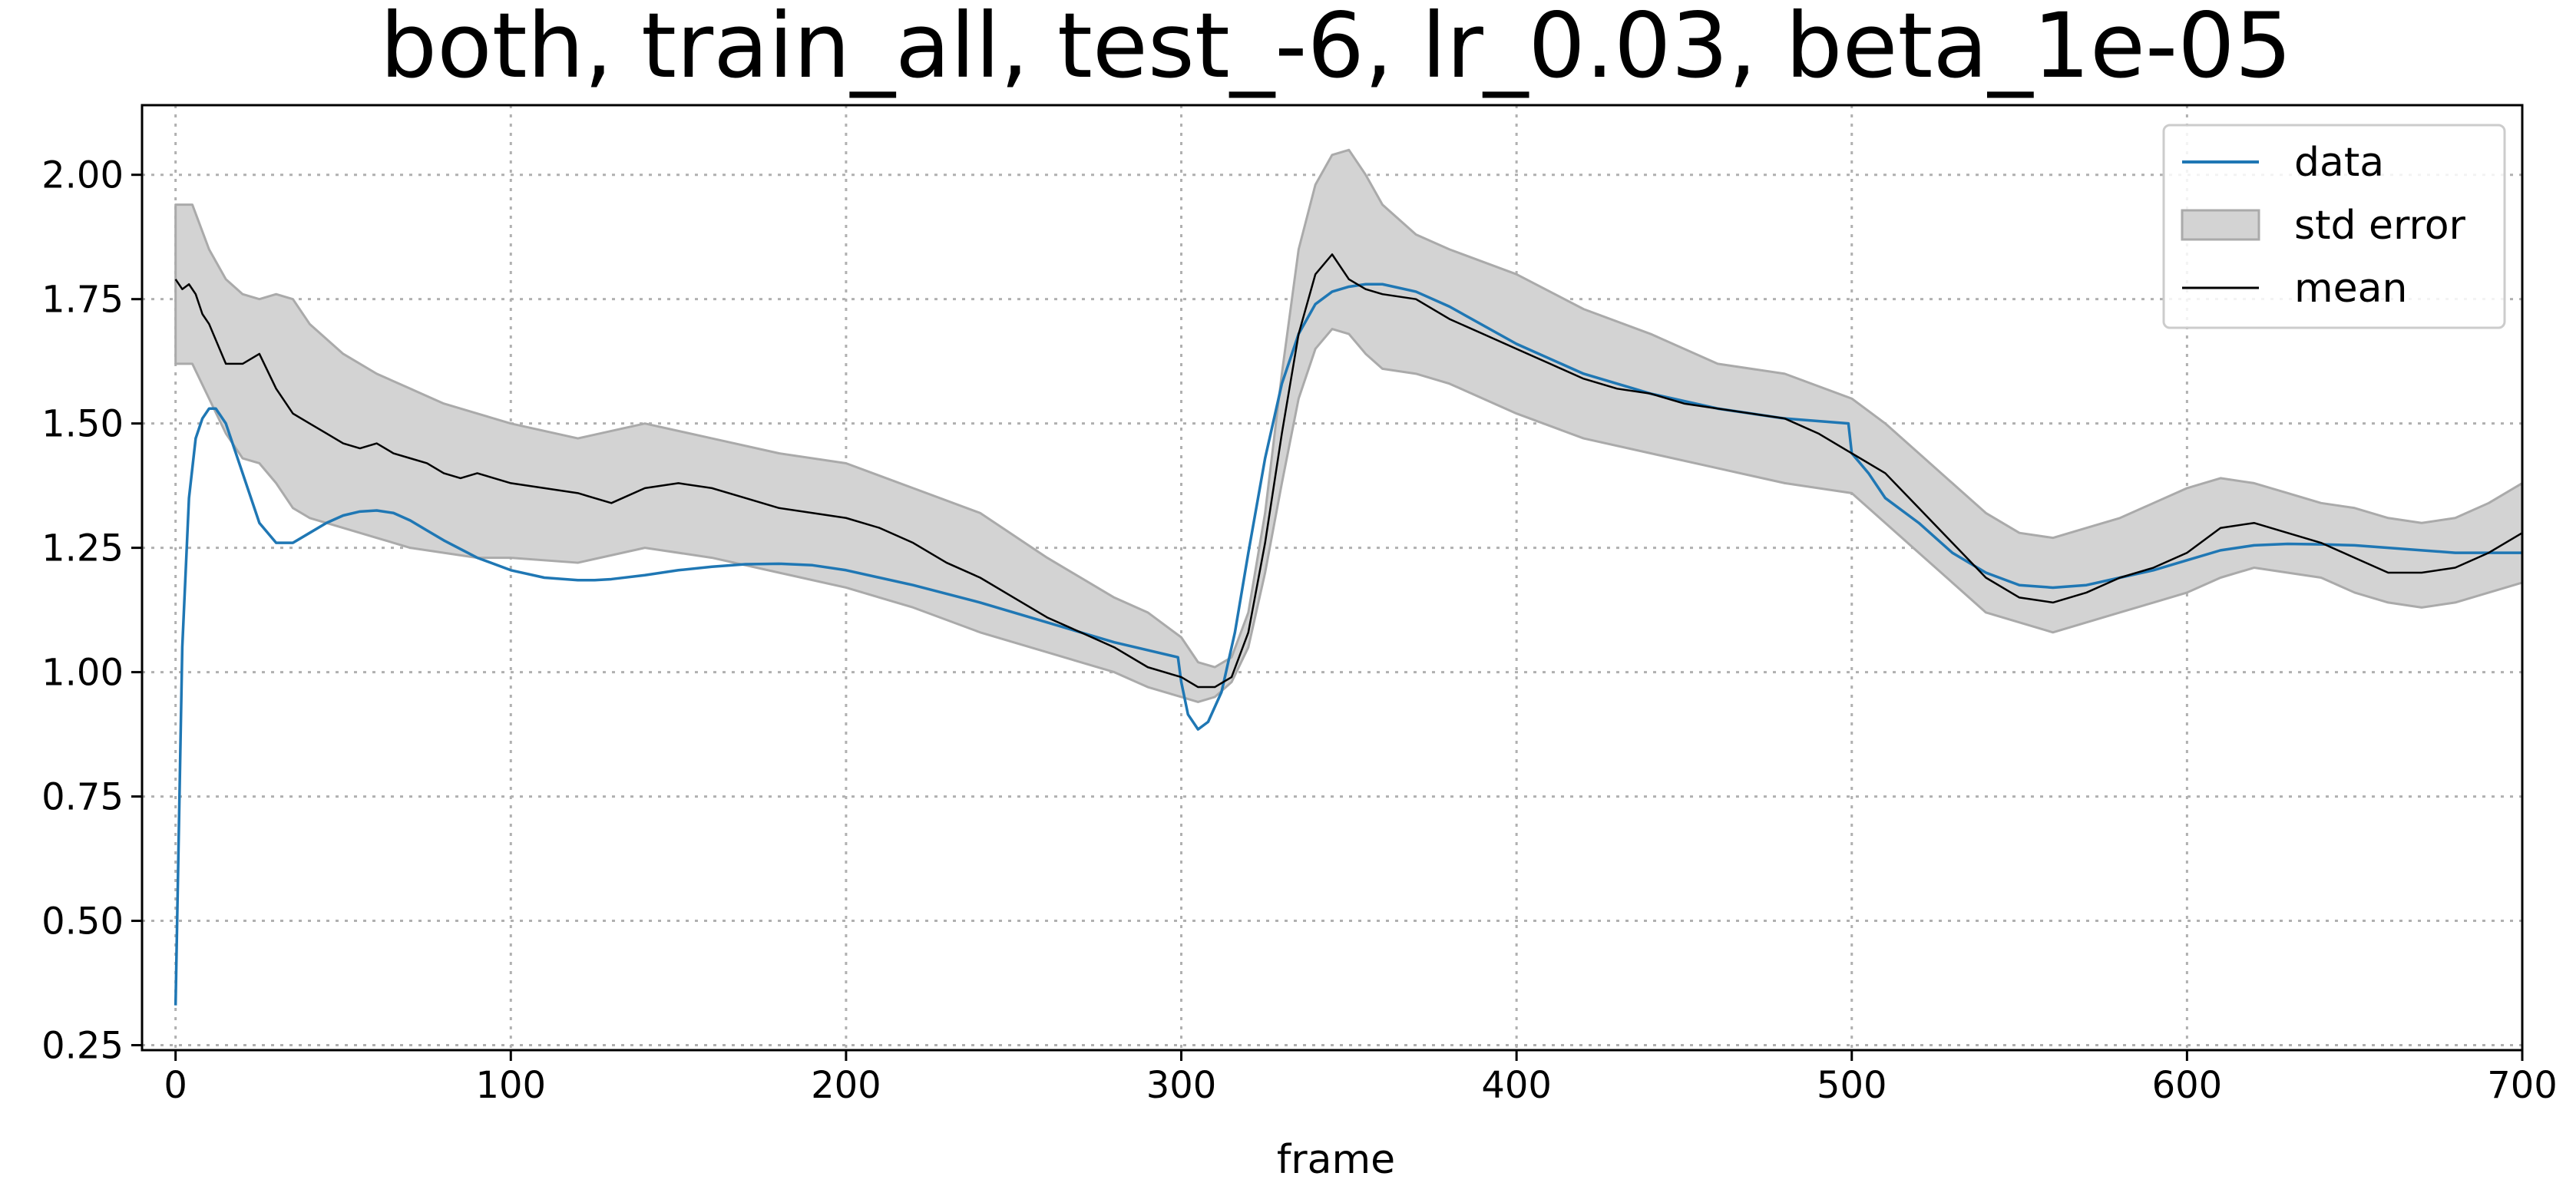 This screenshot has width=2576, height=1196. Describe the element at coordinates (2220, 225) in the screenshot. I see `legend-swatch-std-error` at that location.